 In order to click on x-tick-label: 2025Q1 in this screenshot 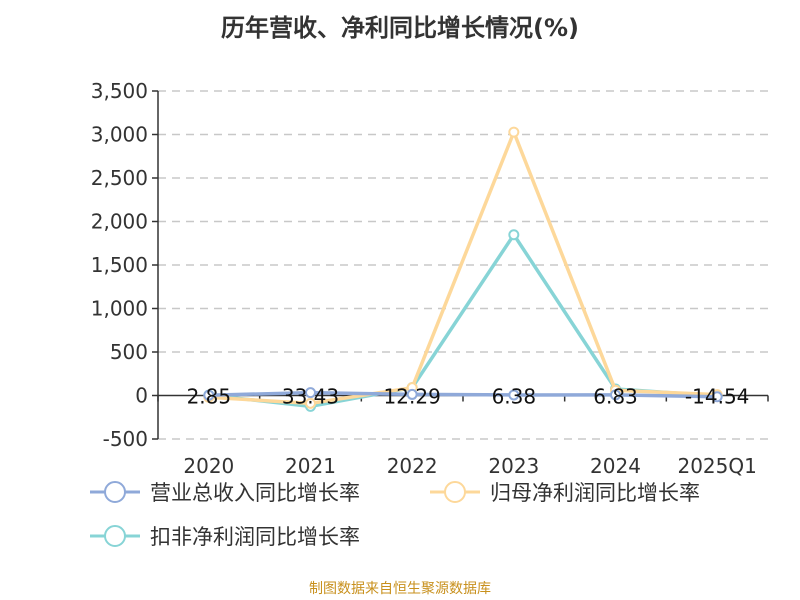, I will do `click(716, 466)`.